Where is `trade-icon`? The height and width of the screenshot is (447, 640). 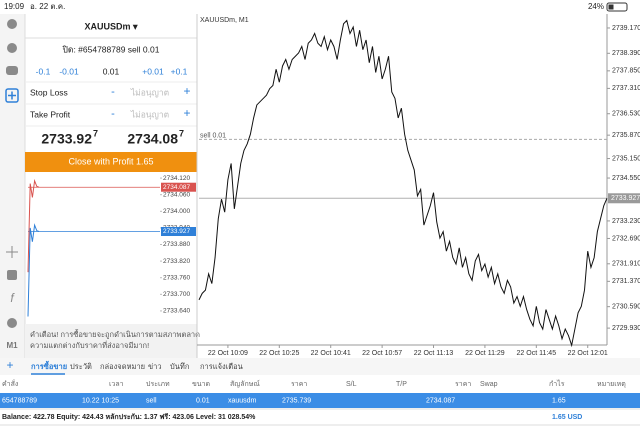 trade-icon is located at coordinates (12, 48).